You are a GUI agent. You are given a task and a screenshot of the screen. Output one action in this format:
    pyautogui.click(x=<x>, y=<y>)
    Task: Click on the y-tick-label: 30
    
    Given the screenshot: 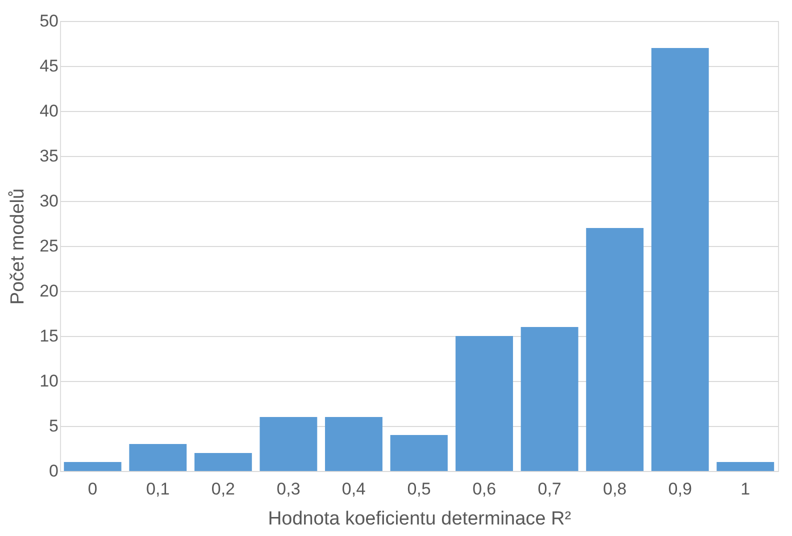 What is the action you would take?
    pyautogui.click(x=49, y=201)
    